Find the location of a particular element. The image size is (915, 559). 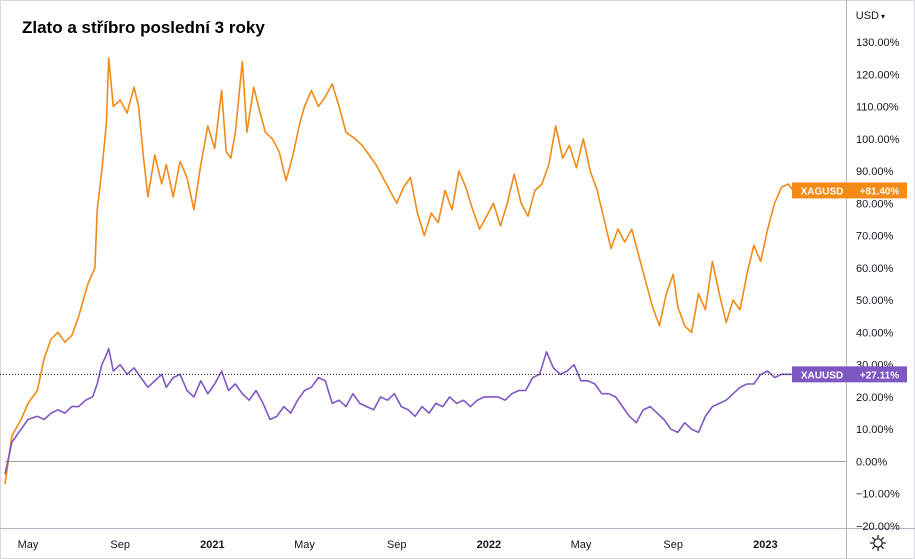

series-badge-xagusd: XAGUSD +81.40% is located at coordinates (849, 190).